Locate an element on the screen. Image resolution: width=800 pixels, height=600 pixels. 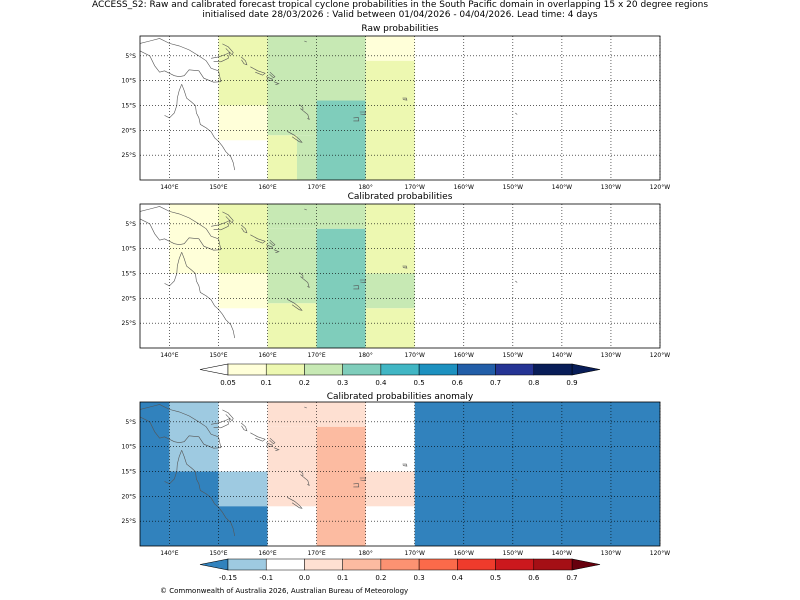
colorbar-label: 0.1 is located at coordinates (342, 578).